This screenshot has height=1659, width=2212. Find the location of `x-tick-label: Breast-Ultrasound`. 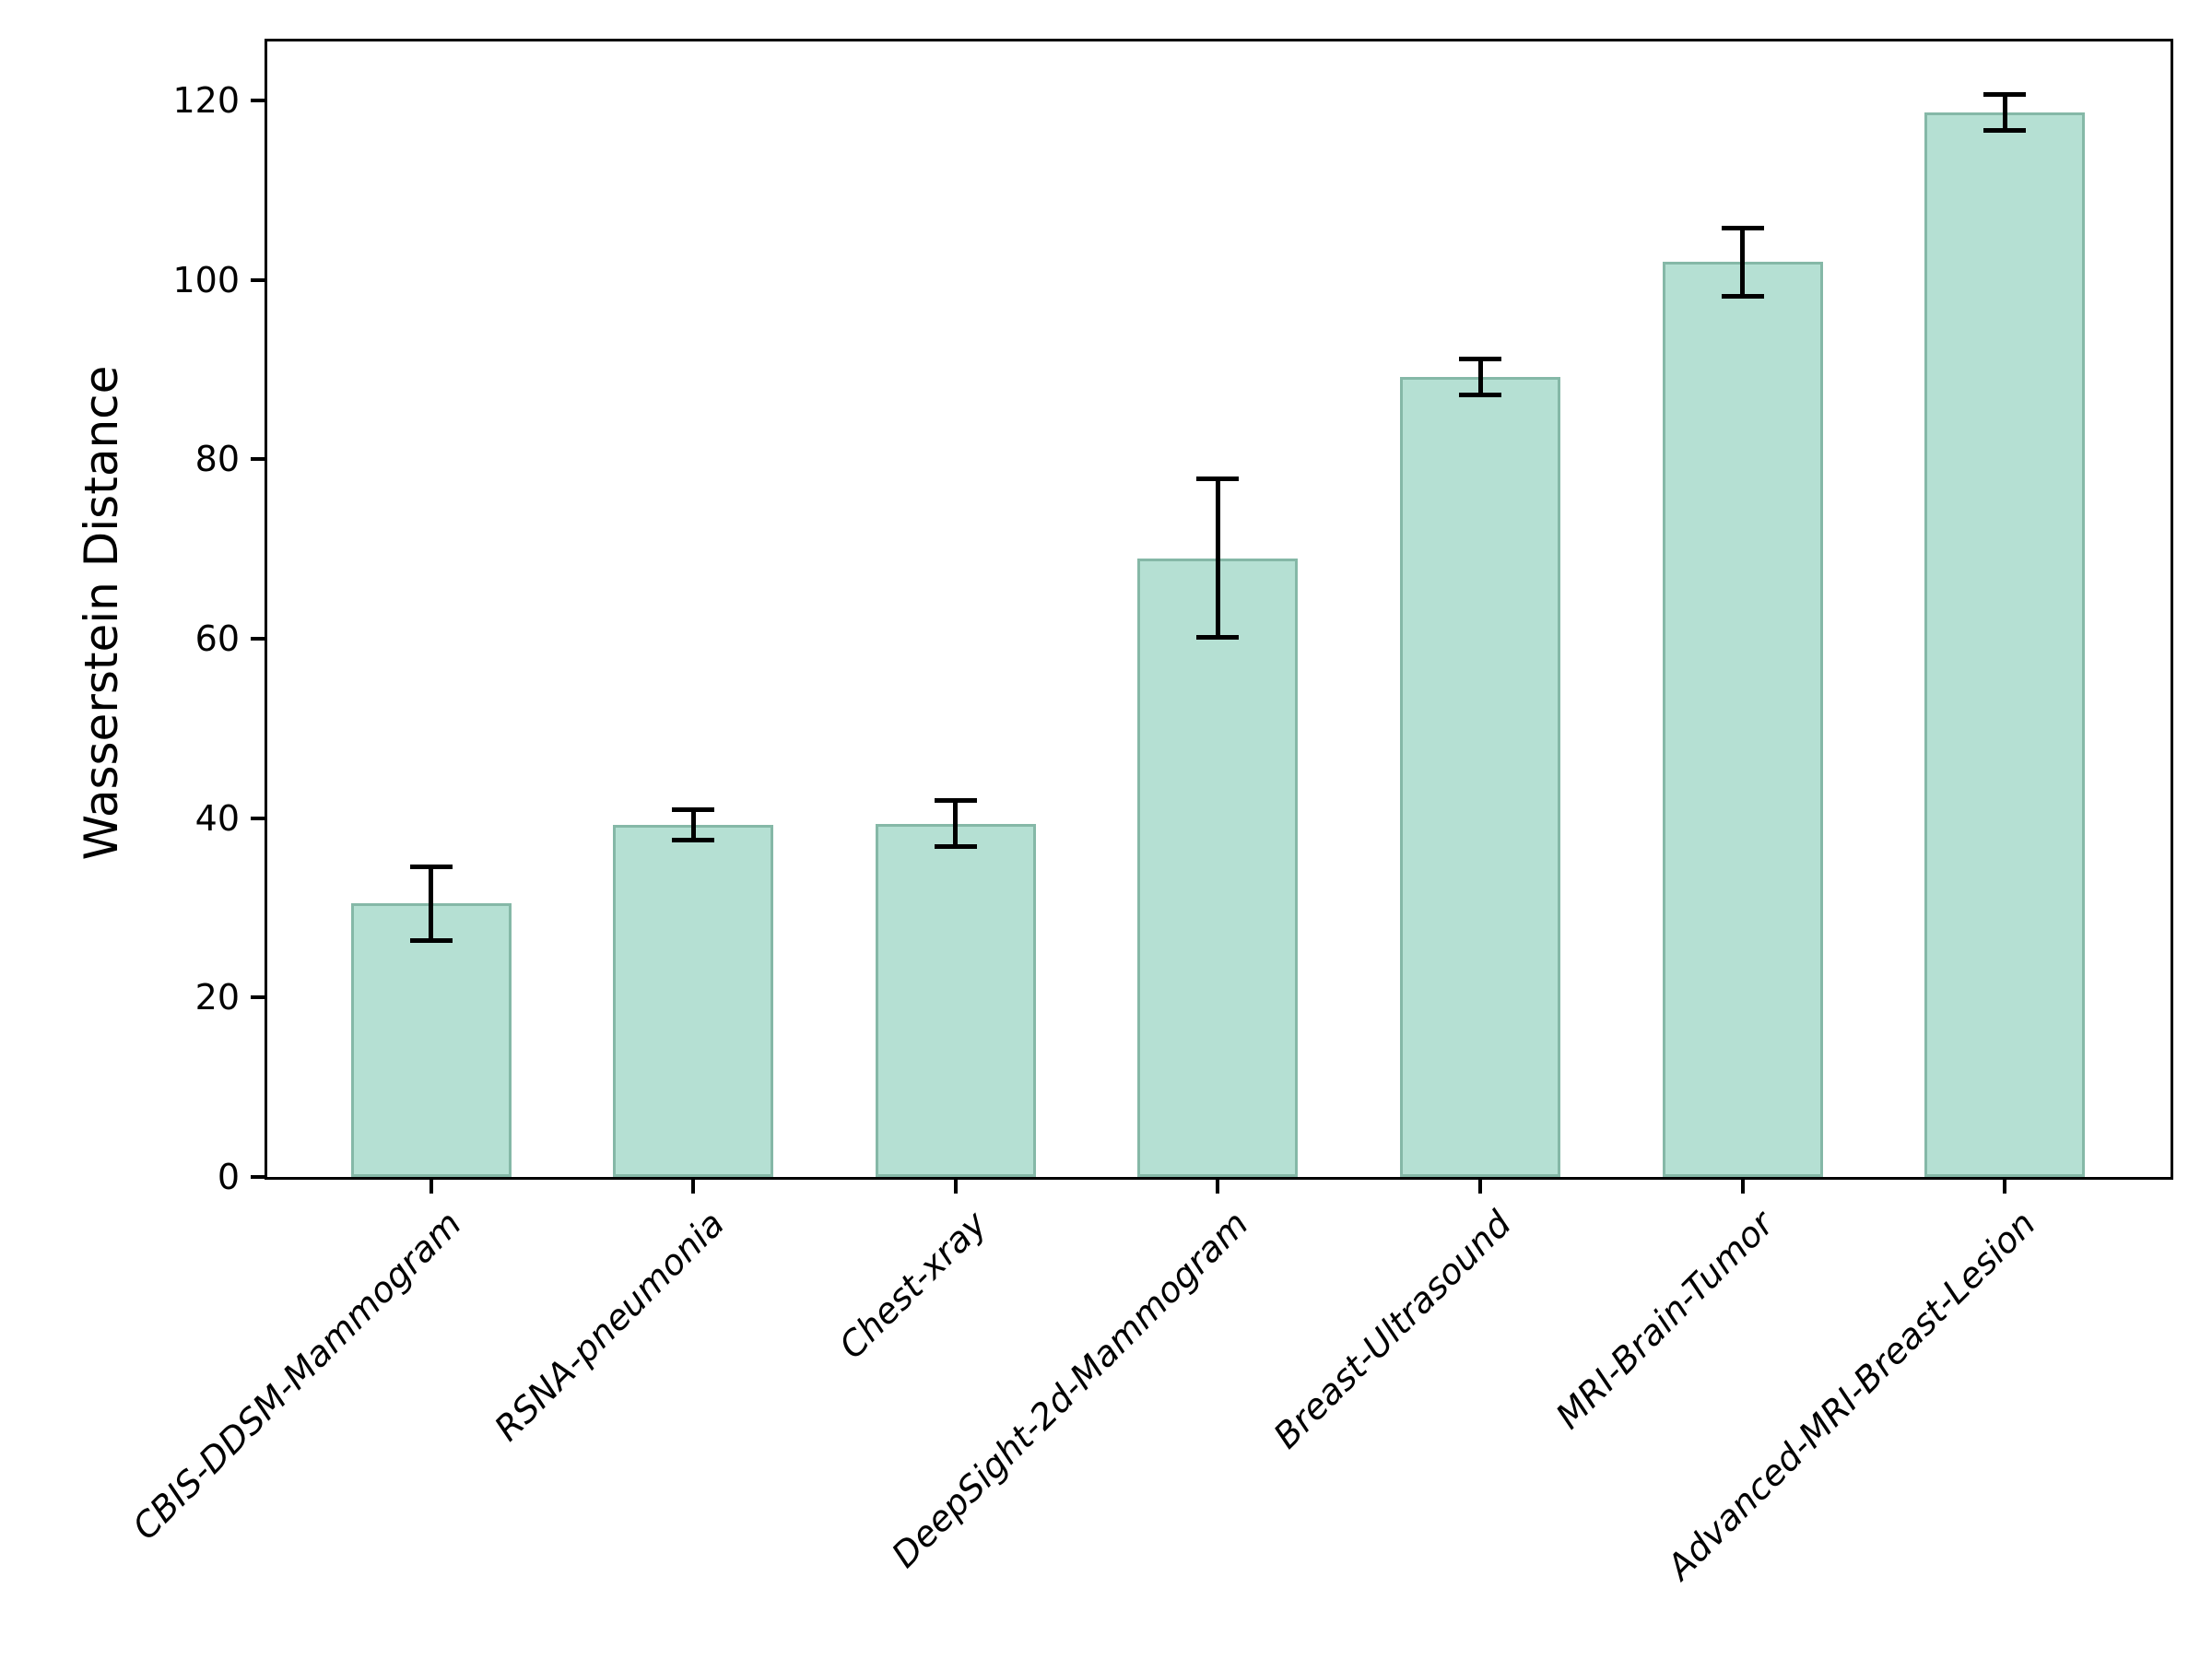

x-tick-label: Breast-Ultrasound is located at coordinates (1392, 1330).